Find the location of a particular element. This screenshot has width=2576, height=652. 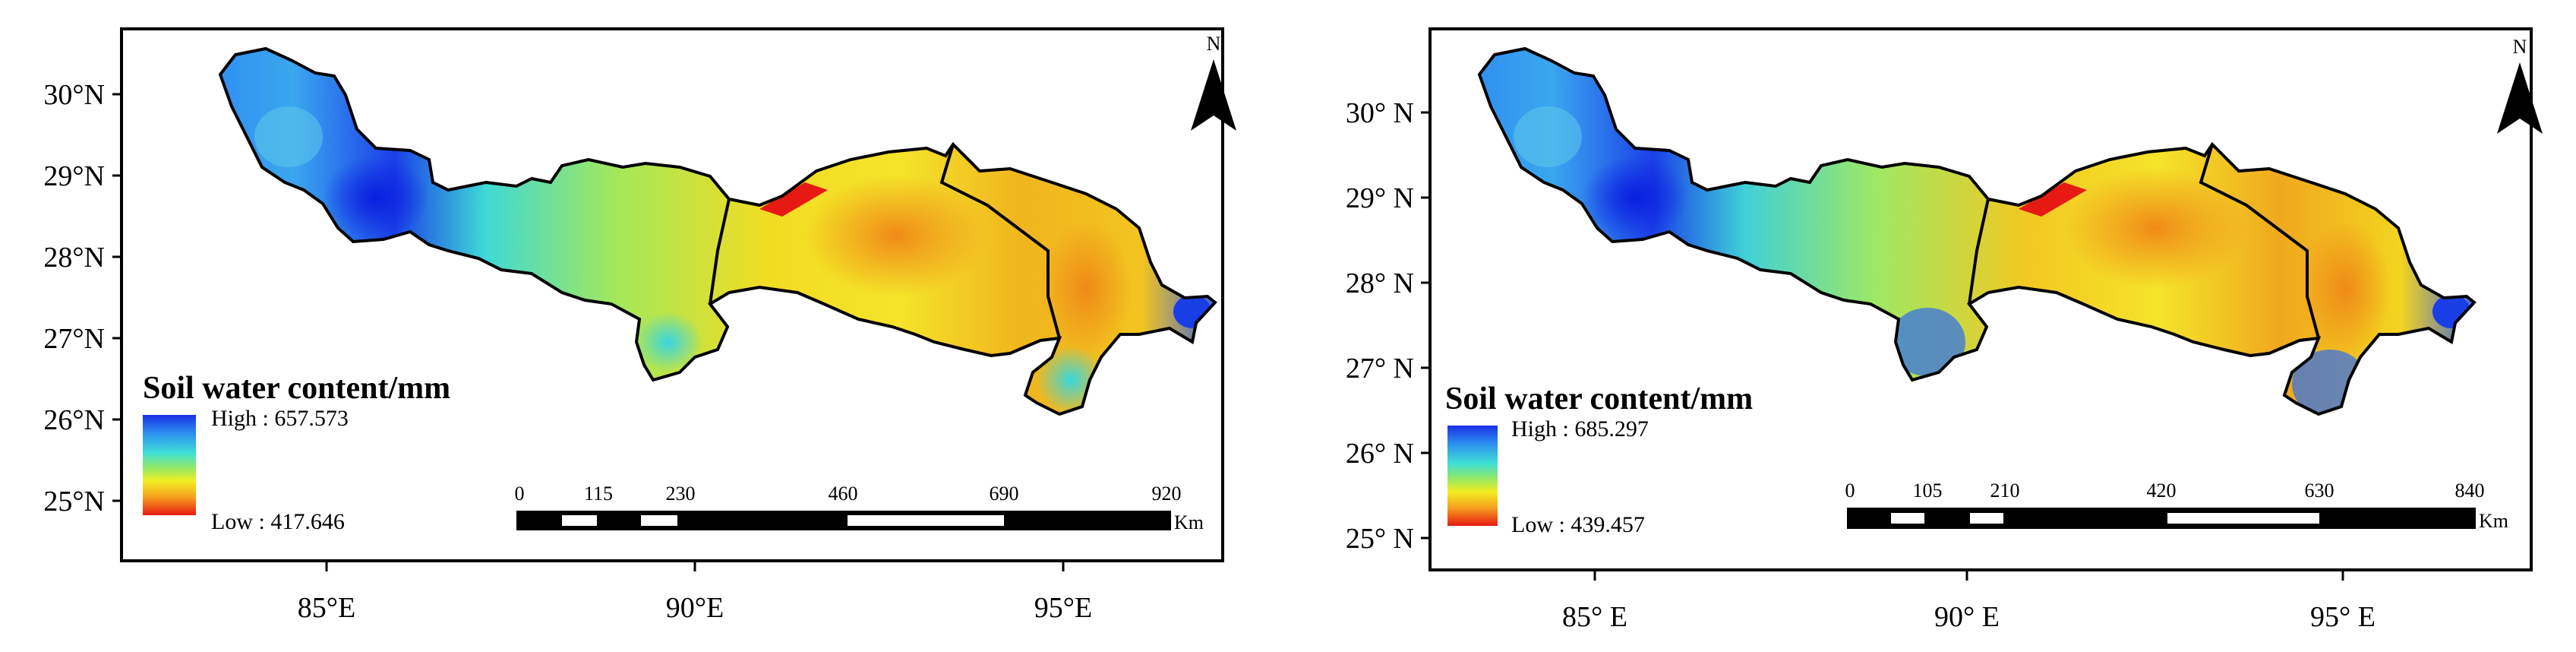

scale-label: 460 is located at coordinates (843, 494).